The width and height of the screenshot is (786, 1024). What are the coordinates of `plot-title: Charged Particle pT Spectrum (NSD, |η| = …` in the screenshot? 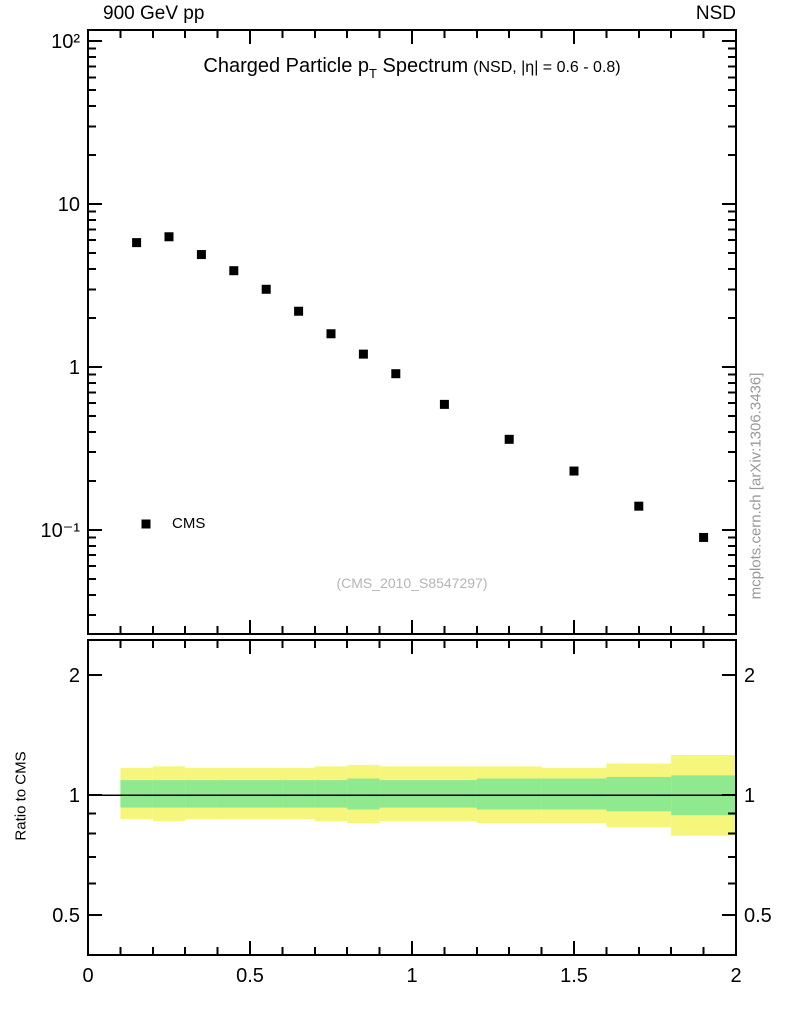 It's located at (412, 68).